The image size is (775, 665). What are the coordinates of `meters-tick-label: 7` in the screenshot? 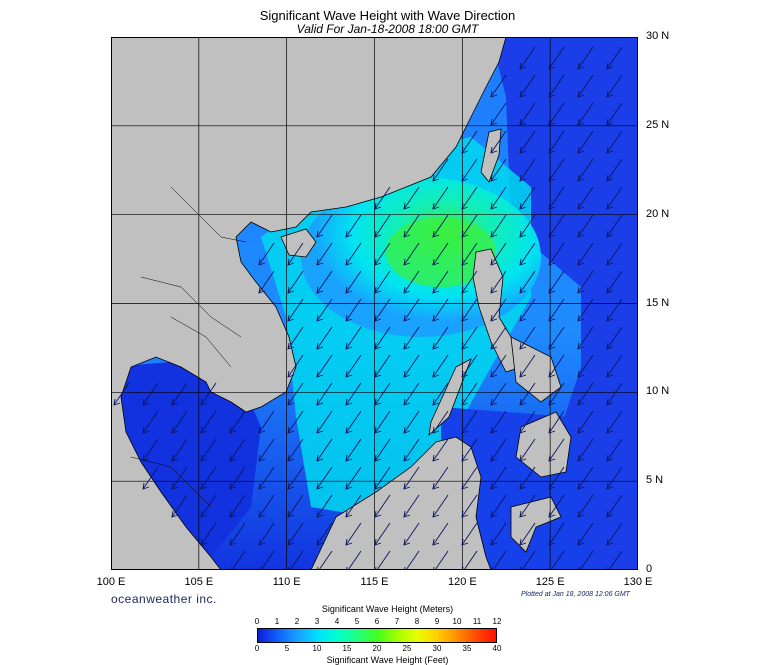 It's located at (397, 621).